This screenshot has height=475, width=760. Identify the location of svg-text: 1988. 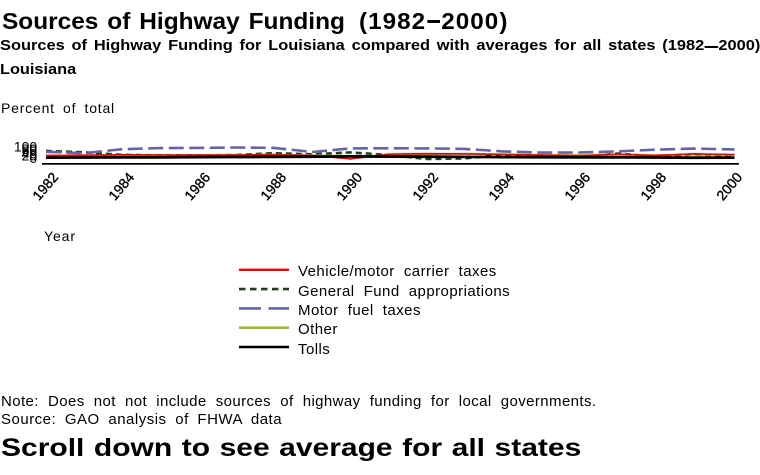
(273, 186).